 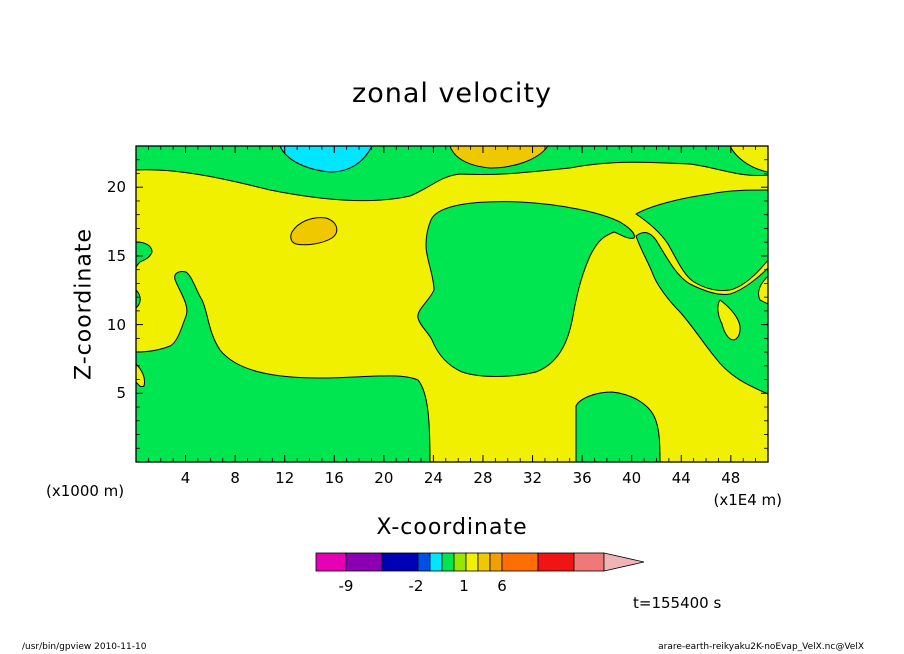 I want to click on contour-region-light-orange-blob, so click(x=314, y=231).